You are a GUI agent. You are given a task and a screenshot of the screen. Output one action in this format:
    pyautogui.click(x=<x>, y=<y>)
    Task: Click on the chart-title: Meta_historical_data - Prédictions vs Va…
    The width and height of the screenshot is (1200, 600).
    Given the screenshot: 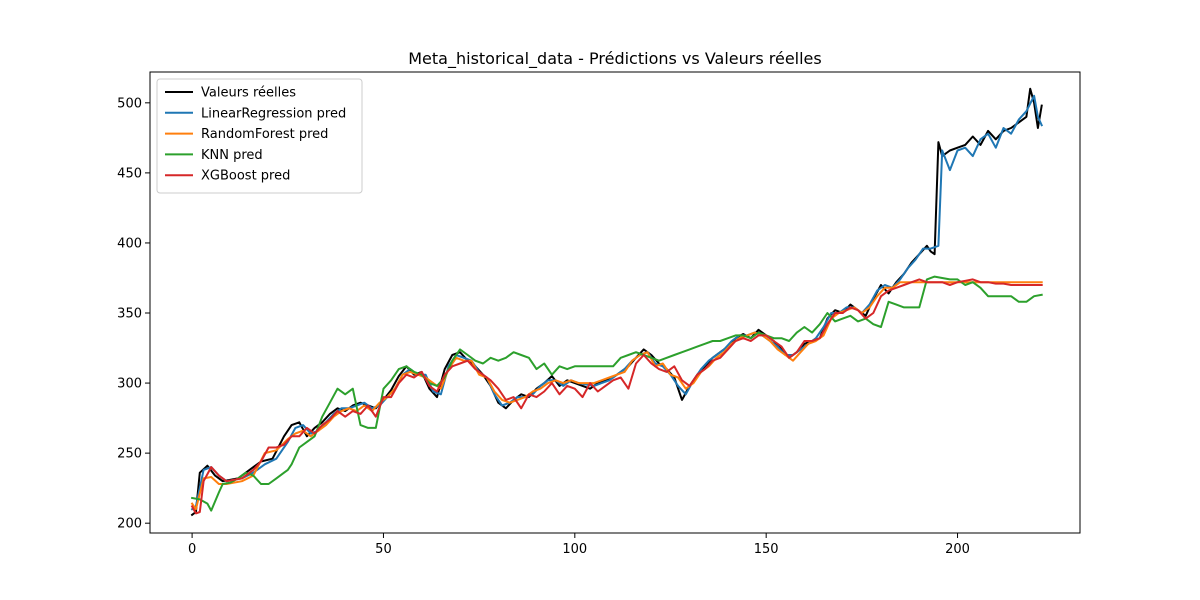 What is the action you would take?
    pyautogui.click(x=614, y=59)
    